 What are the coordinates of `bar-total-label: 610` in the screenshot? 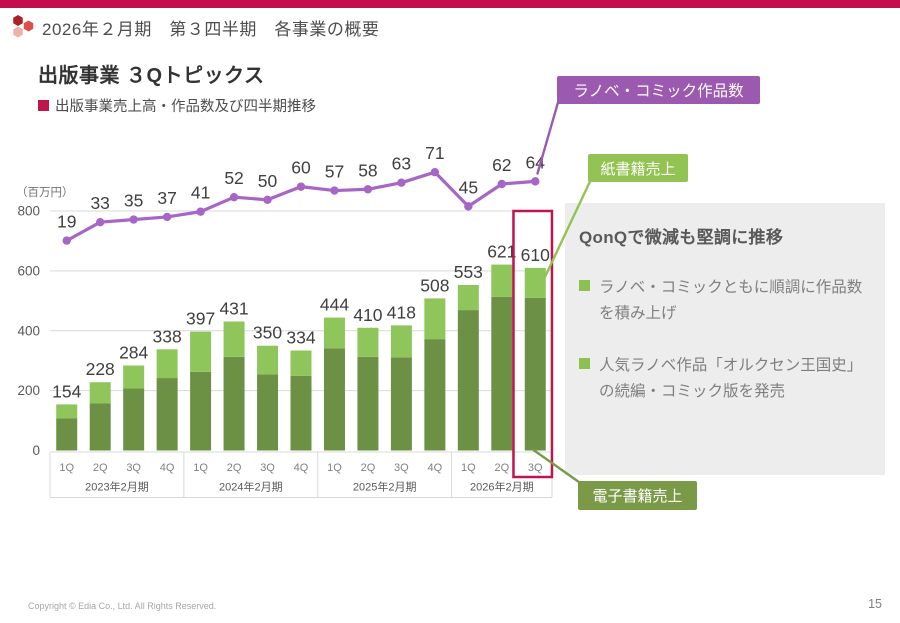 It's located at (535, 255).